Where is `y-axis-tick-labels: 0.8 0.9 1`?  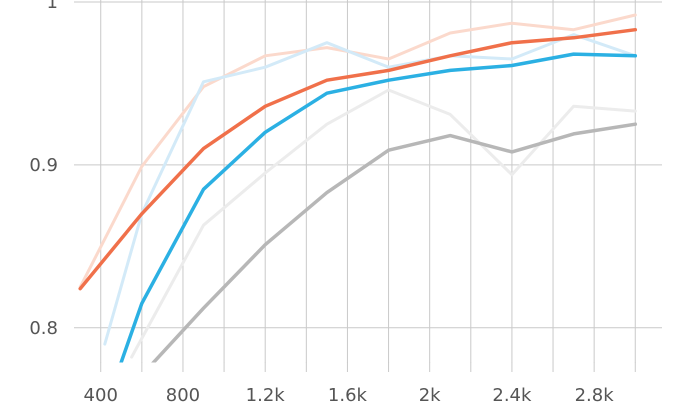 y-axis-tick-labels: 0.8 0.9 1 is located at coordinates (43, 169).